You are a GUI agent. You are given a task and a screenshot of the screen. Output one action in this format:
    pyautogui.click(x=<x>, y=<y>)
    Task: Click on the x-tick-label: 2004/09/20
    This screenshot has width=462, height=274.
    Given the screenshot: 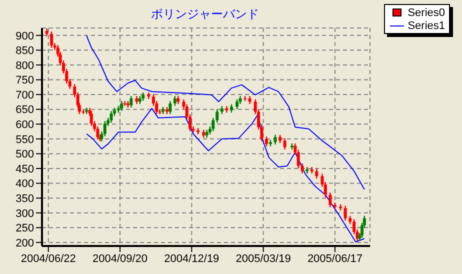 What is the action you would take?
    pyautogui.click(x=120, y=258)
    